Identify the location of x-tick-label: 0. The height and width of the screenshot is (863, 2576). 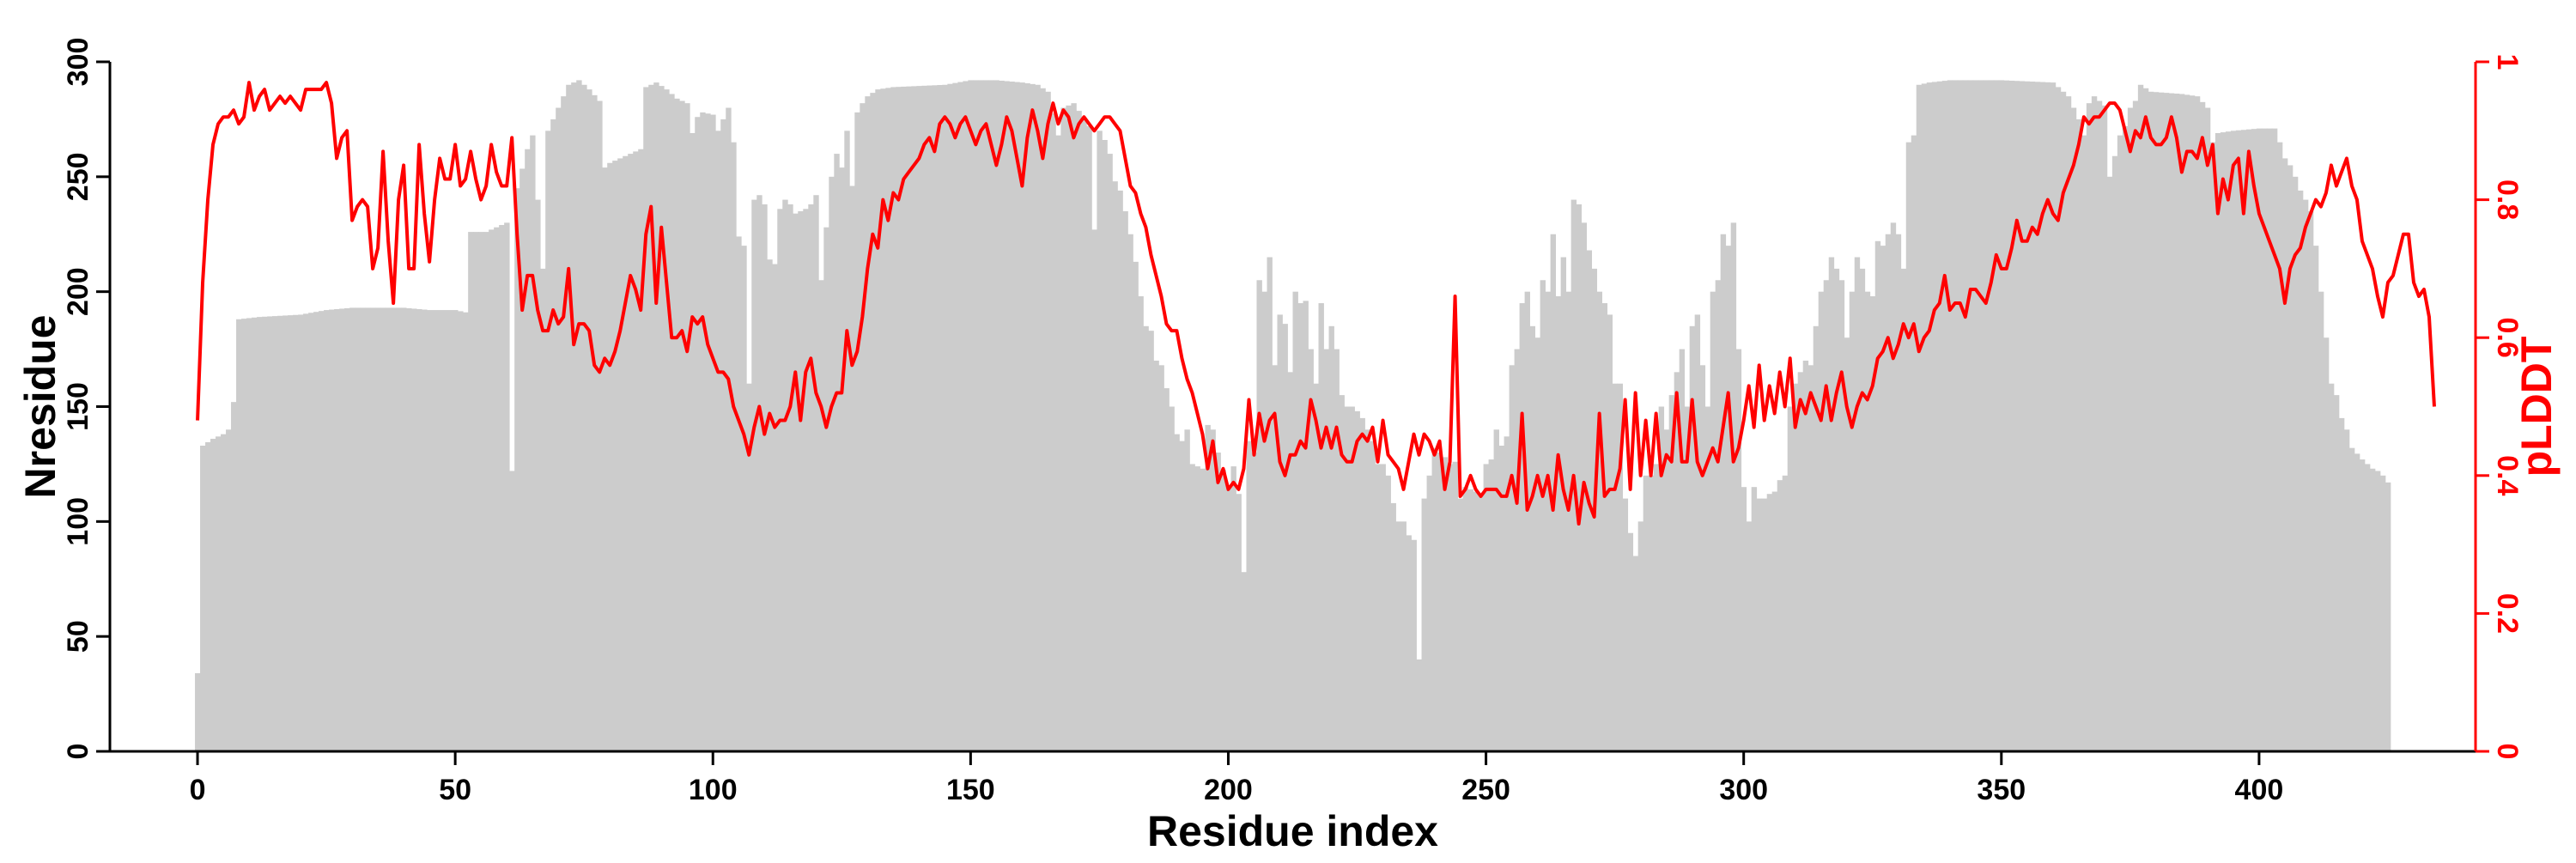
(198, 790).